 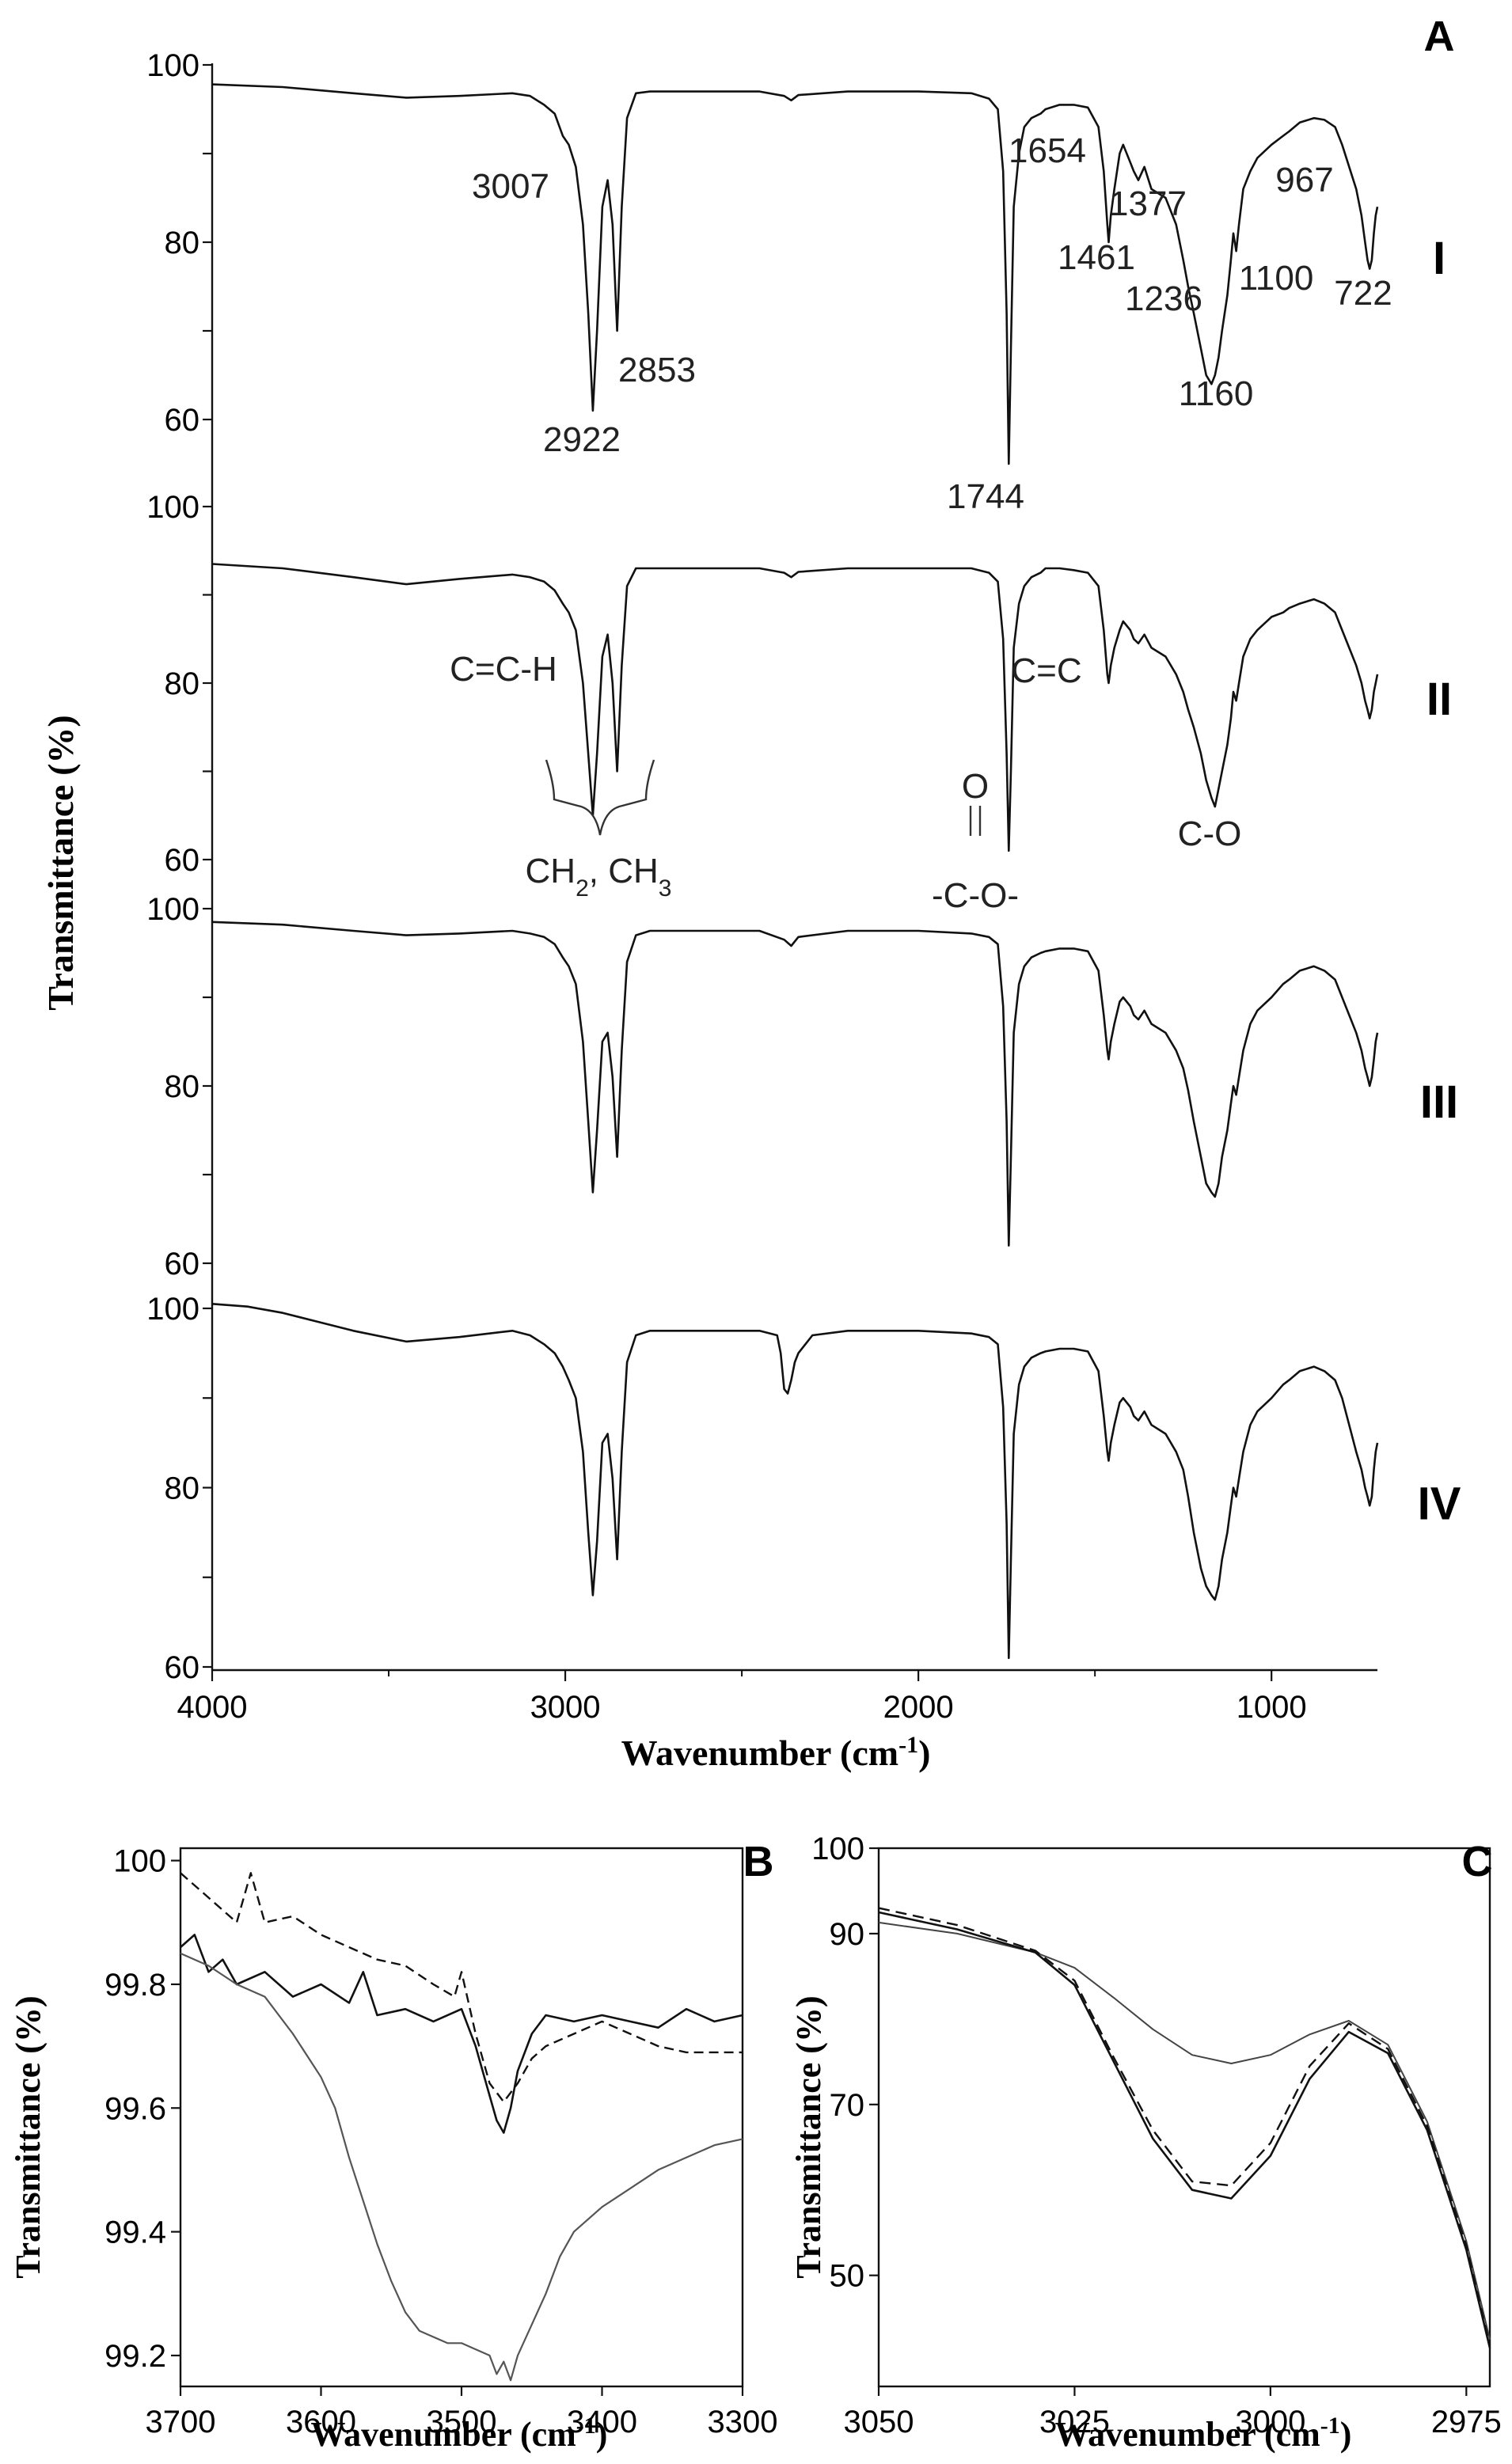 I want to click on spectrum-line-solid-thin, so click(x=1184, y=2130).